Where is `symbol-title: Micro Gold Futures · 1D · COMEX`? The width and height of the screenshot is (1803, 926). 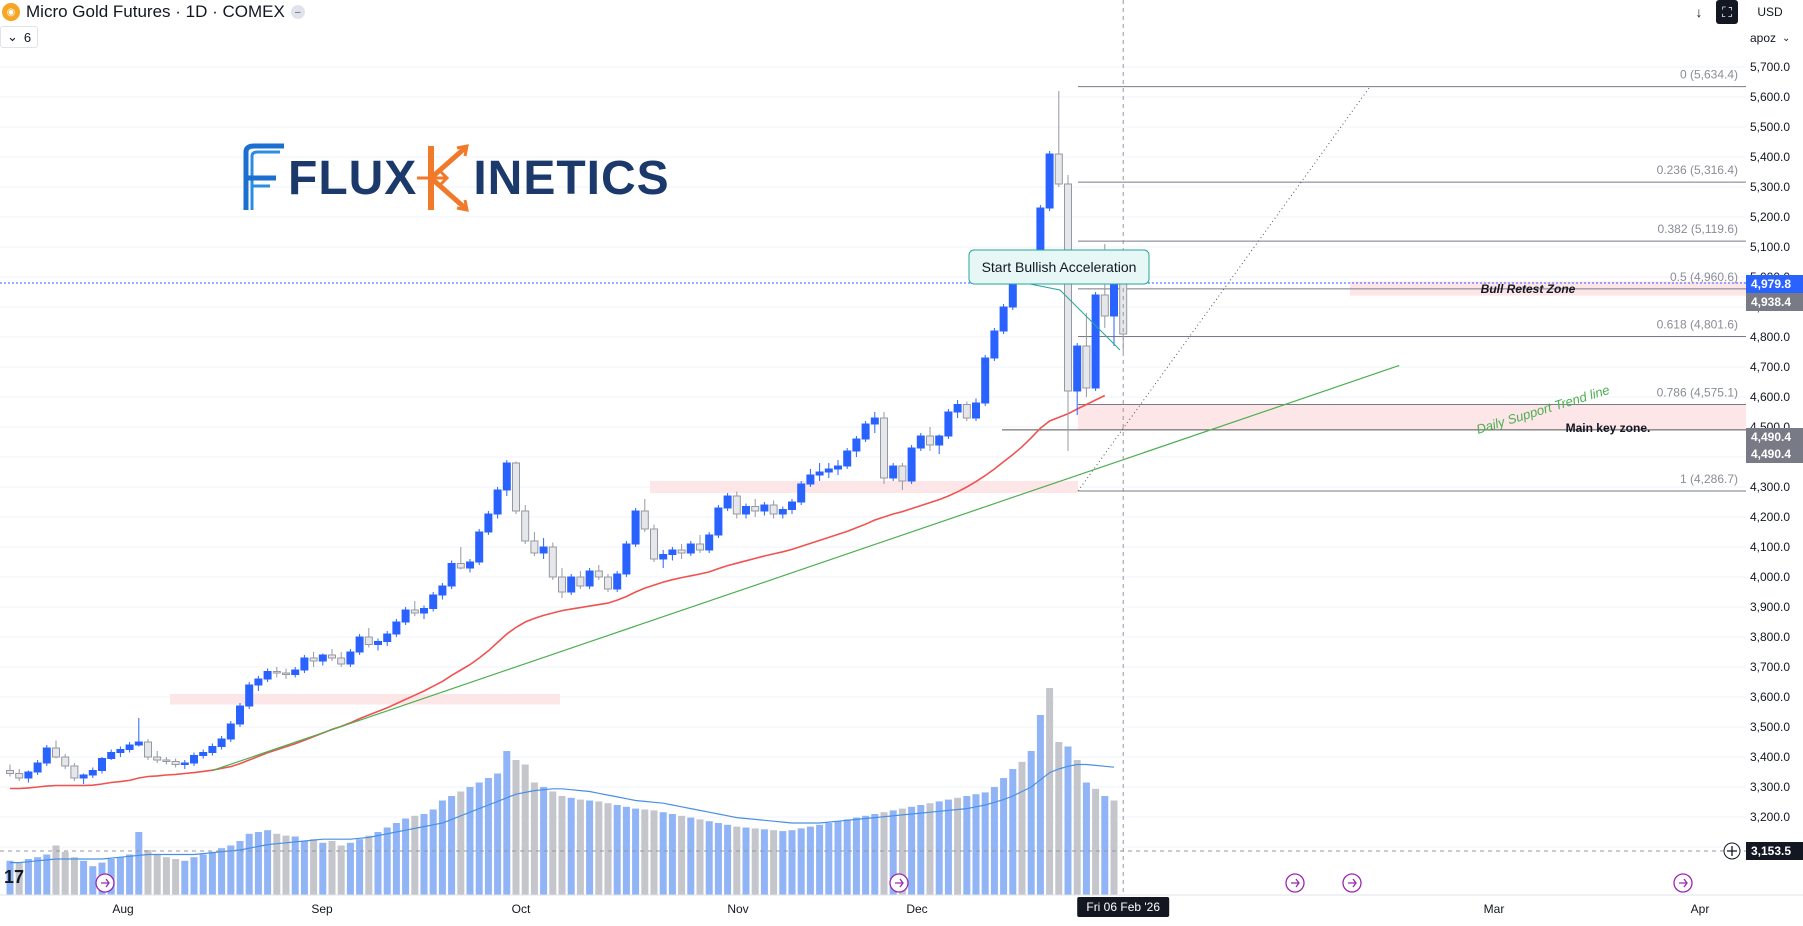 symbol-title: Micro Gold Futures · 1D · COMEX is located at coordinates (155, 11).